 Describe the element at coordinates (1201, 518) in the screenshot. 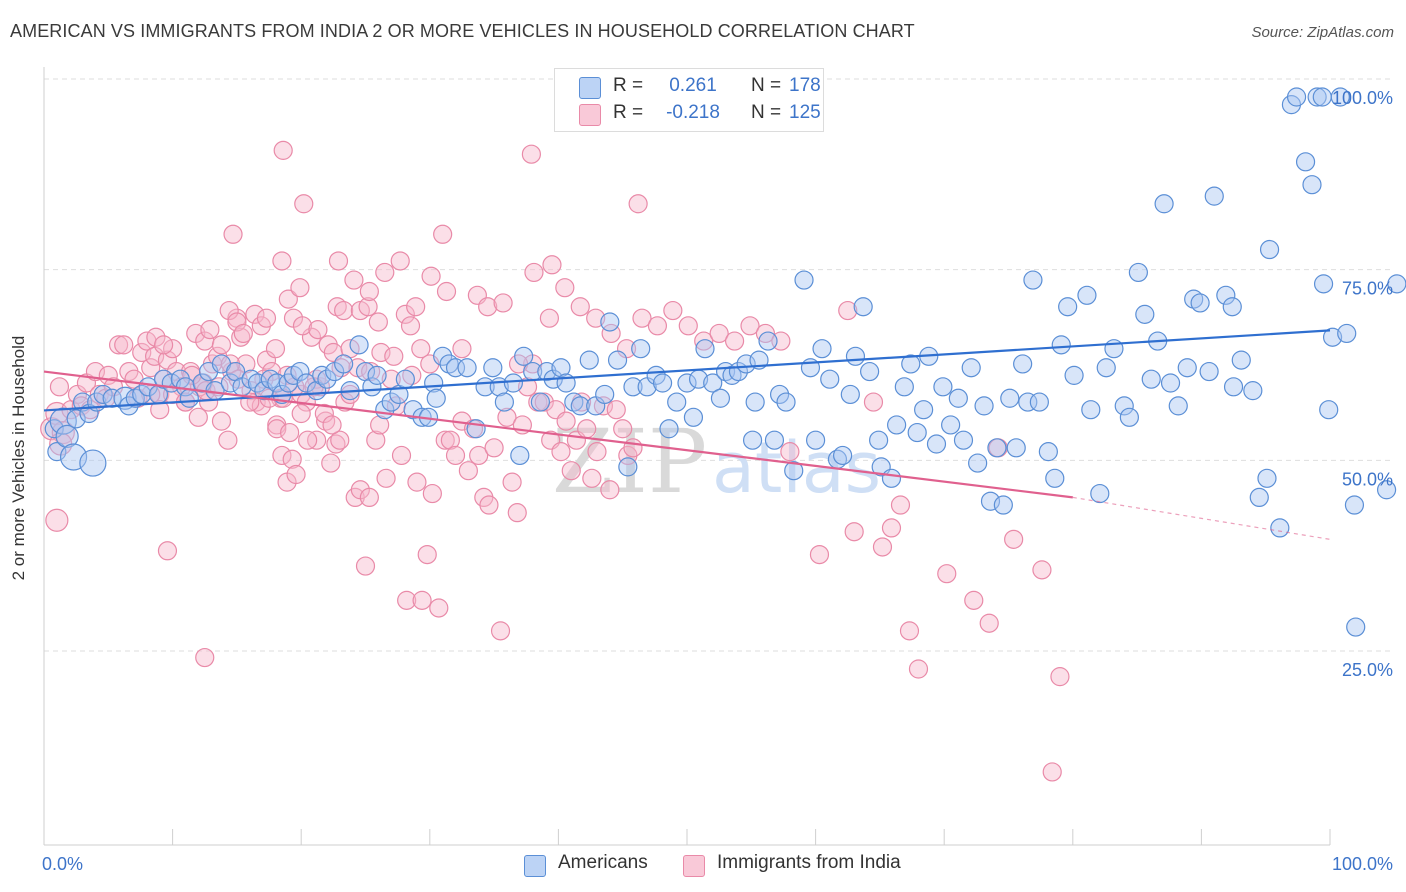

I see `india-trend-extension` at that location.